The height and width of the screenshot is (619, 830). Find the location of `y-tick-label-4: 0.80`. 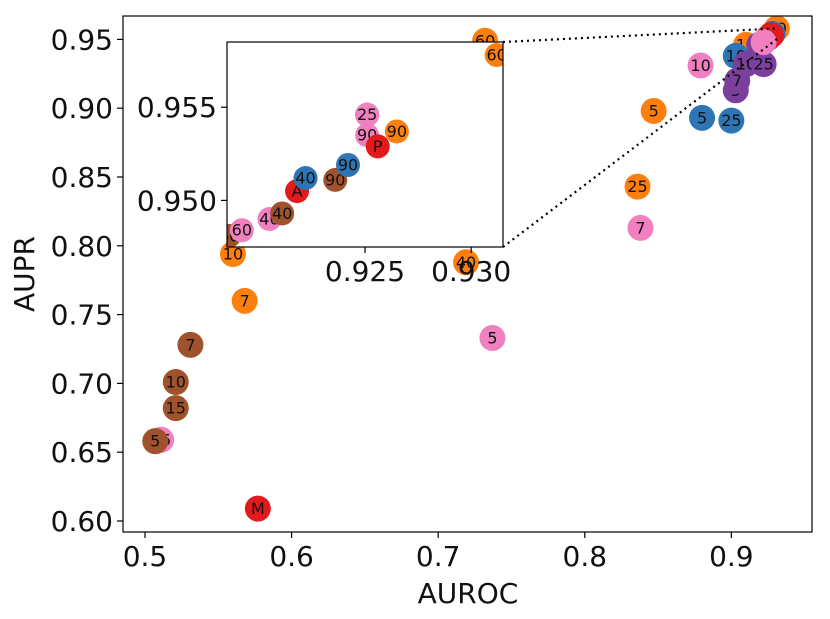

y-tick-label-4: 0.80 is located at coordinates (82, 246).